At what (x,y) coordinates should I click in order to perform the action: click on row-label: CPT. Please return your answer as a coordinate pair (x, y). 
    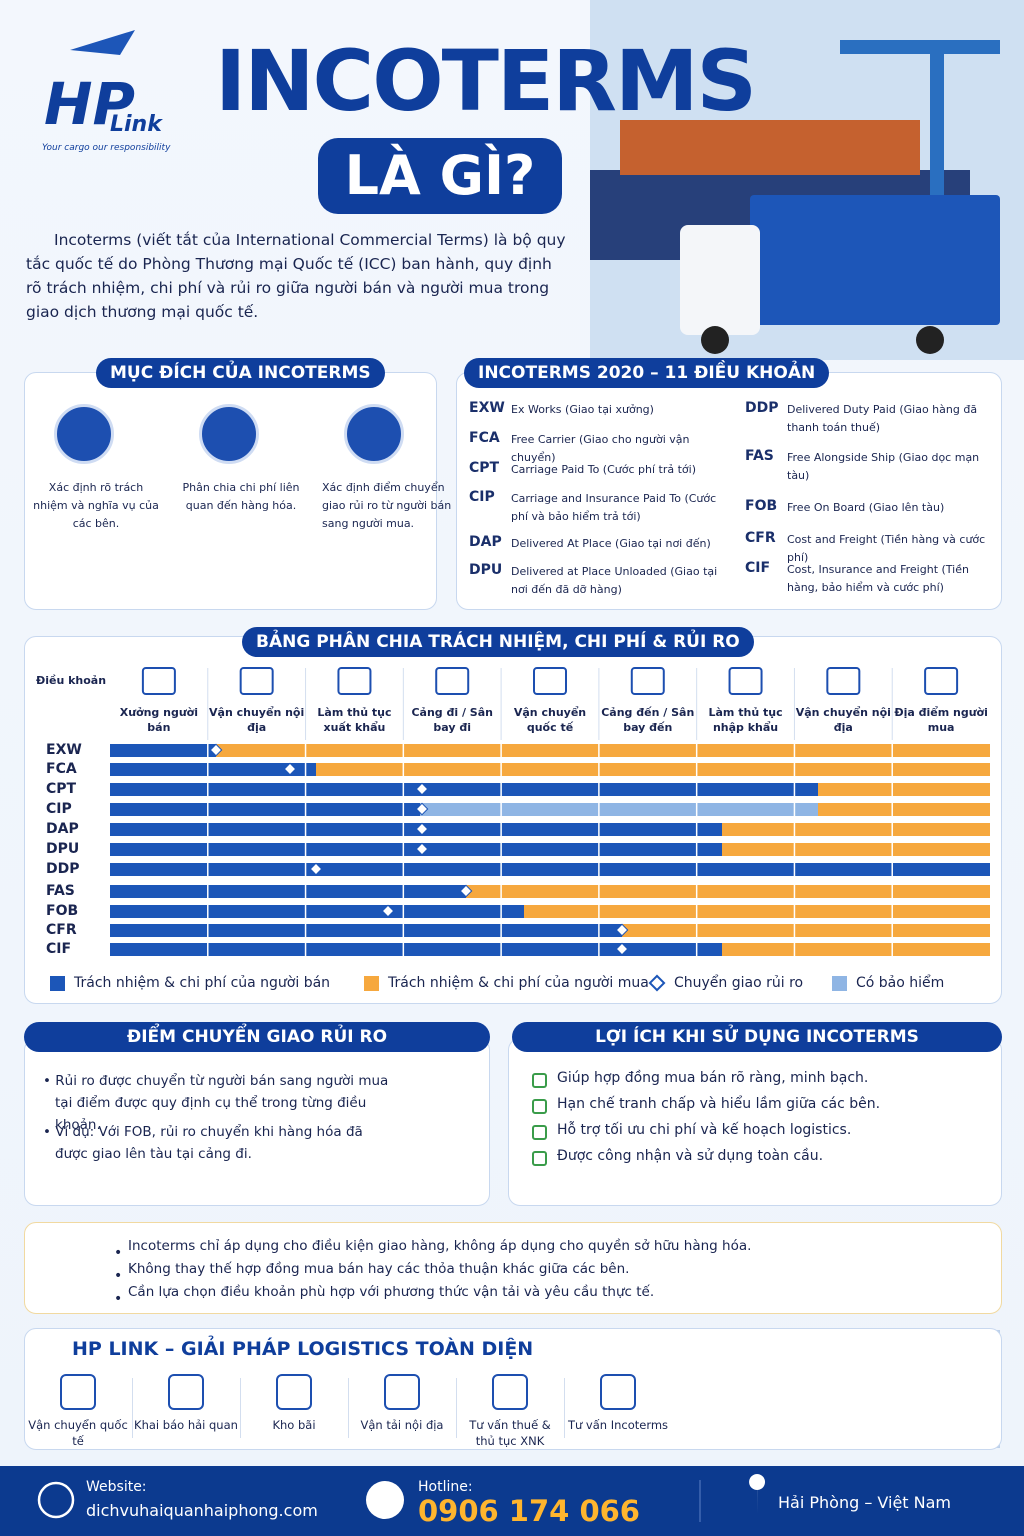
    Looking at the image, I should click on (61, 789).